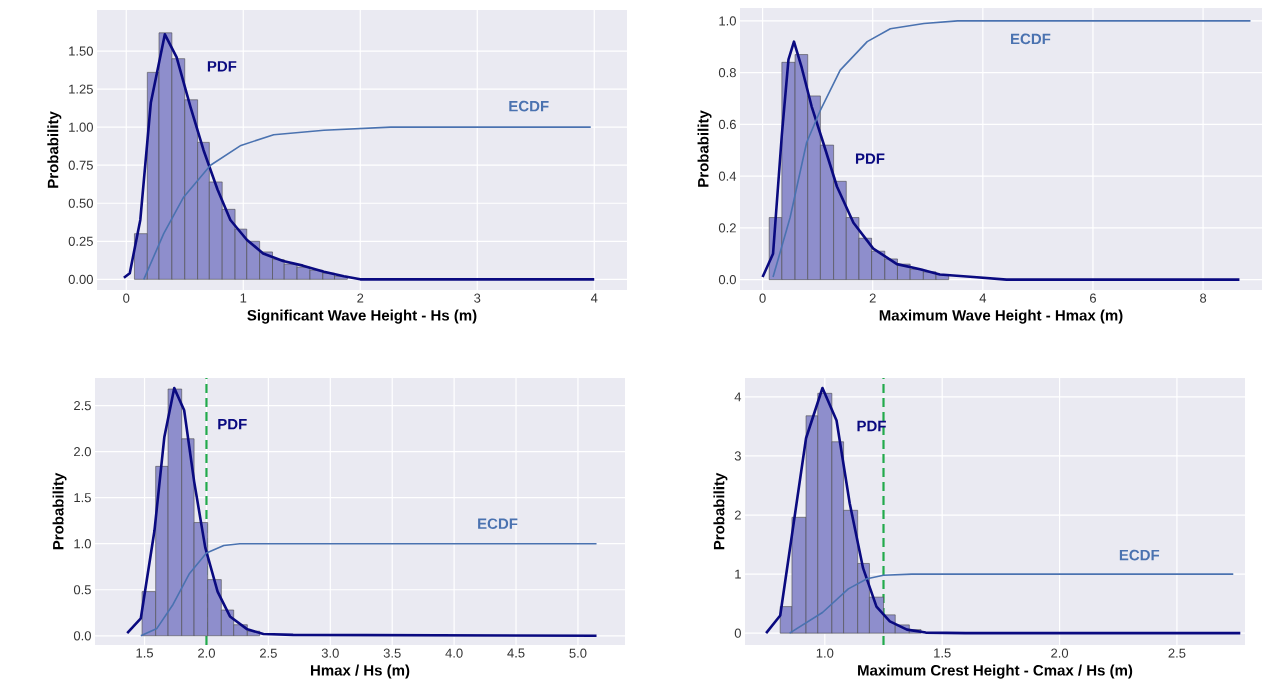 This screenshot has height=700, width=1269. What do you see at coordinates (81, 89) in the screenshot?
I see `y-tick-label: 1.25` at bounding box center [81, 89].